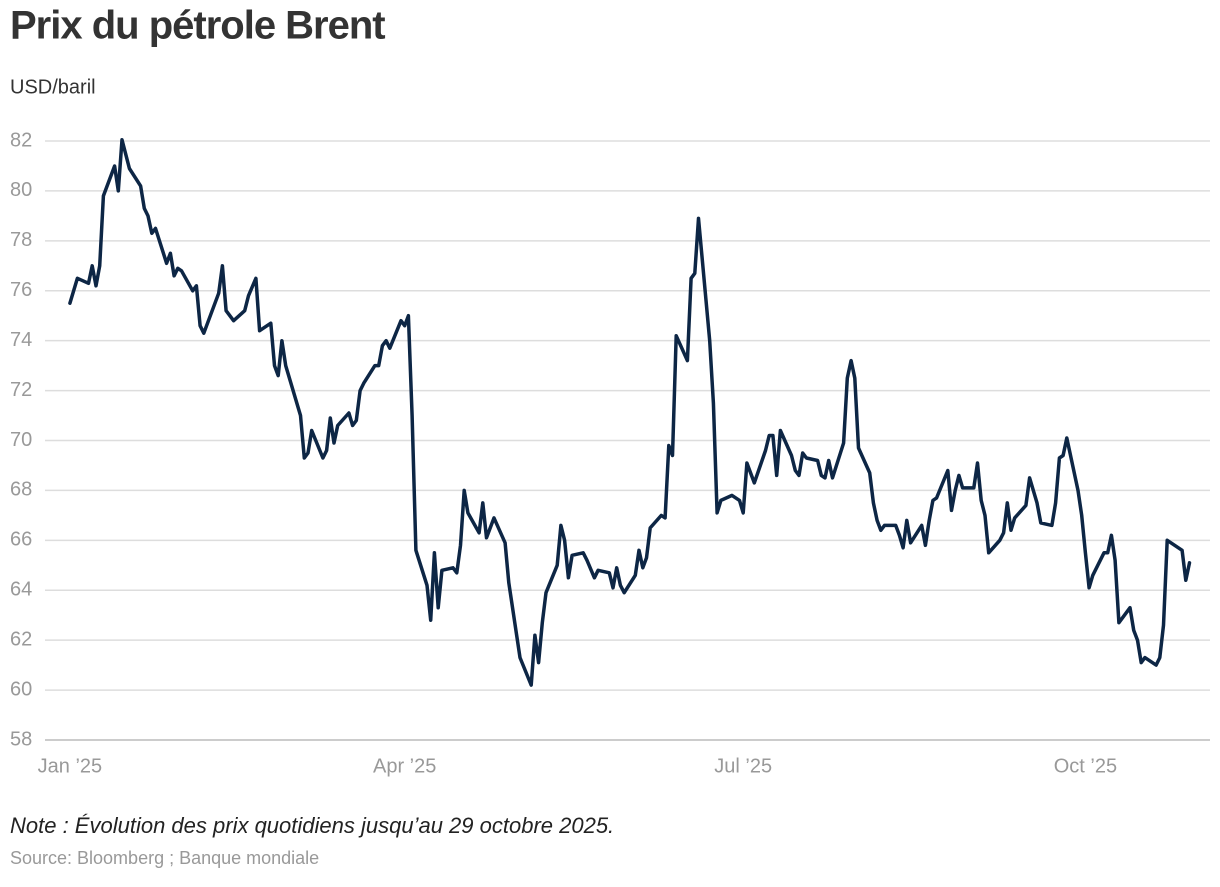 This screenshot has width=1220, height=887. What do you see at coordinates (21, 689) in the screenshot?
I see `y-tick-label: 60` at bounding box center [21, 689].